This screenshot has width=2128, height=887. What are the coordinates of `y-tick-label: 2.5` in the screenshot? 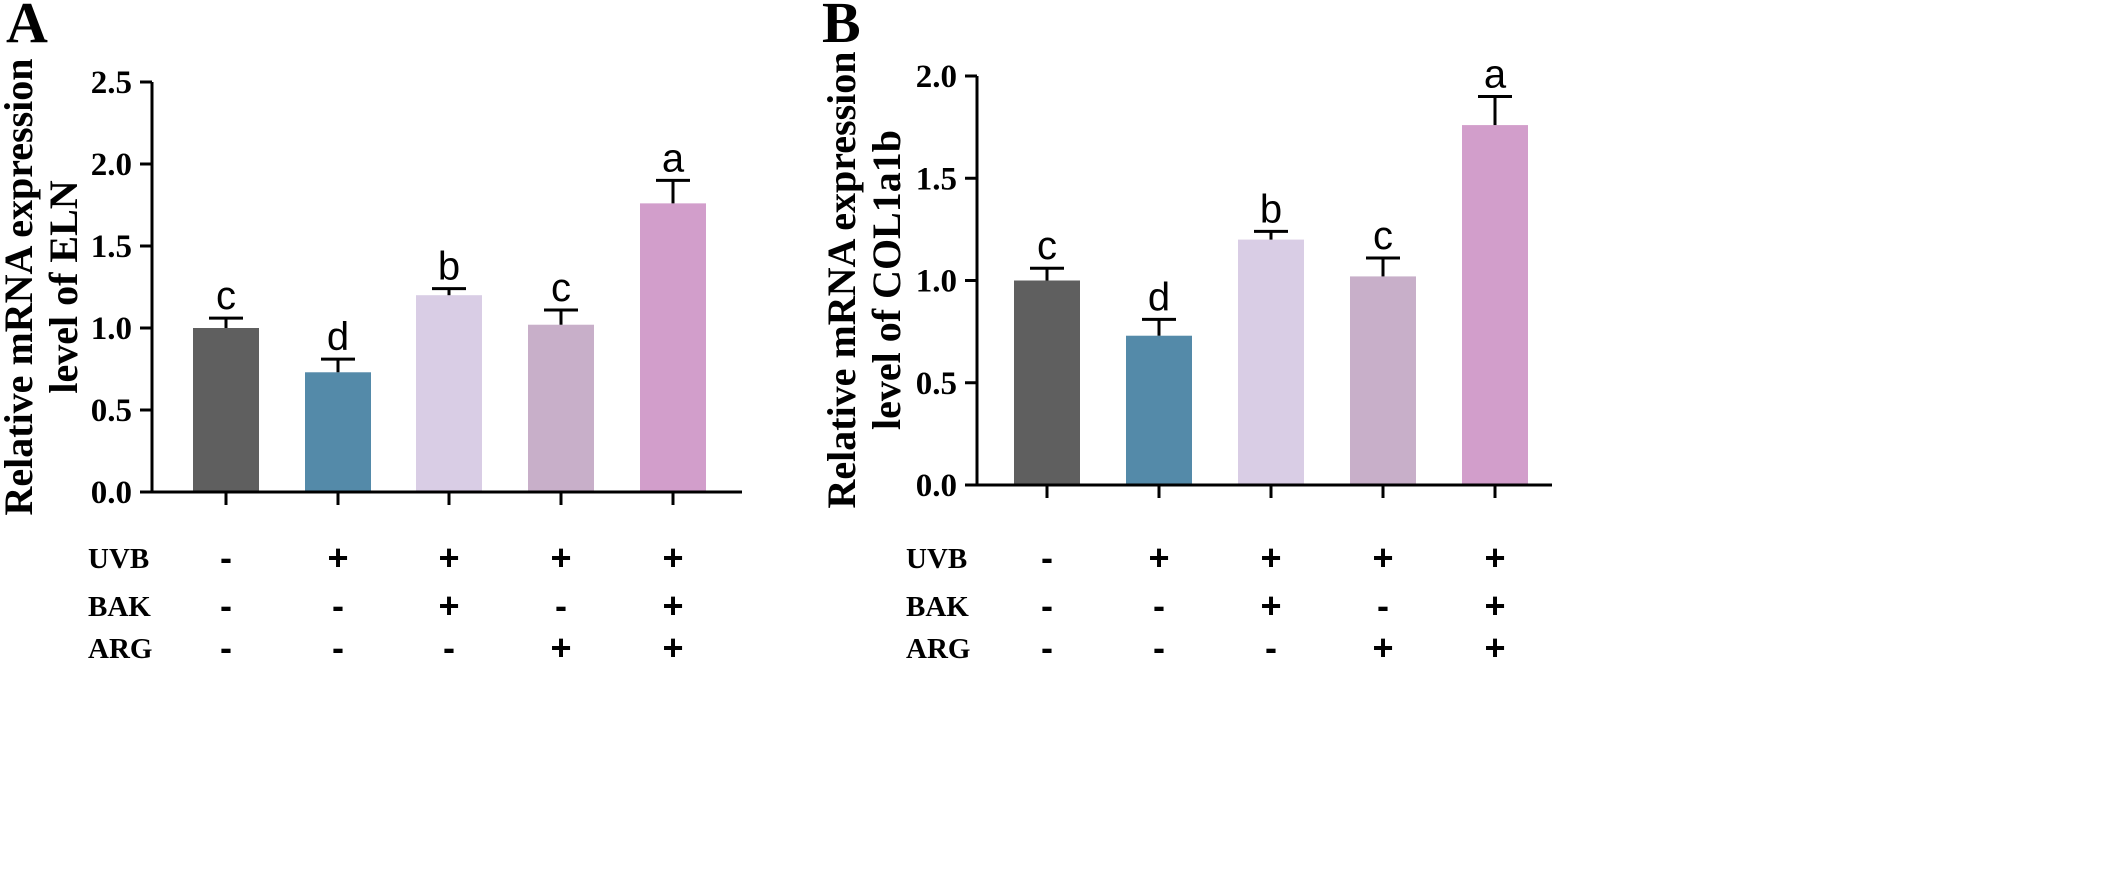 It's located at (111, 83).